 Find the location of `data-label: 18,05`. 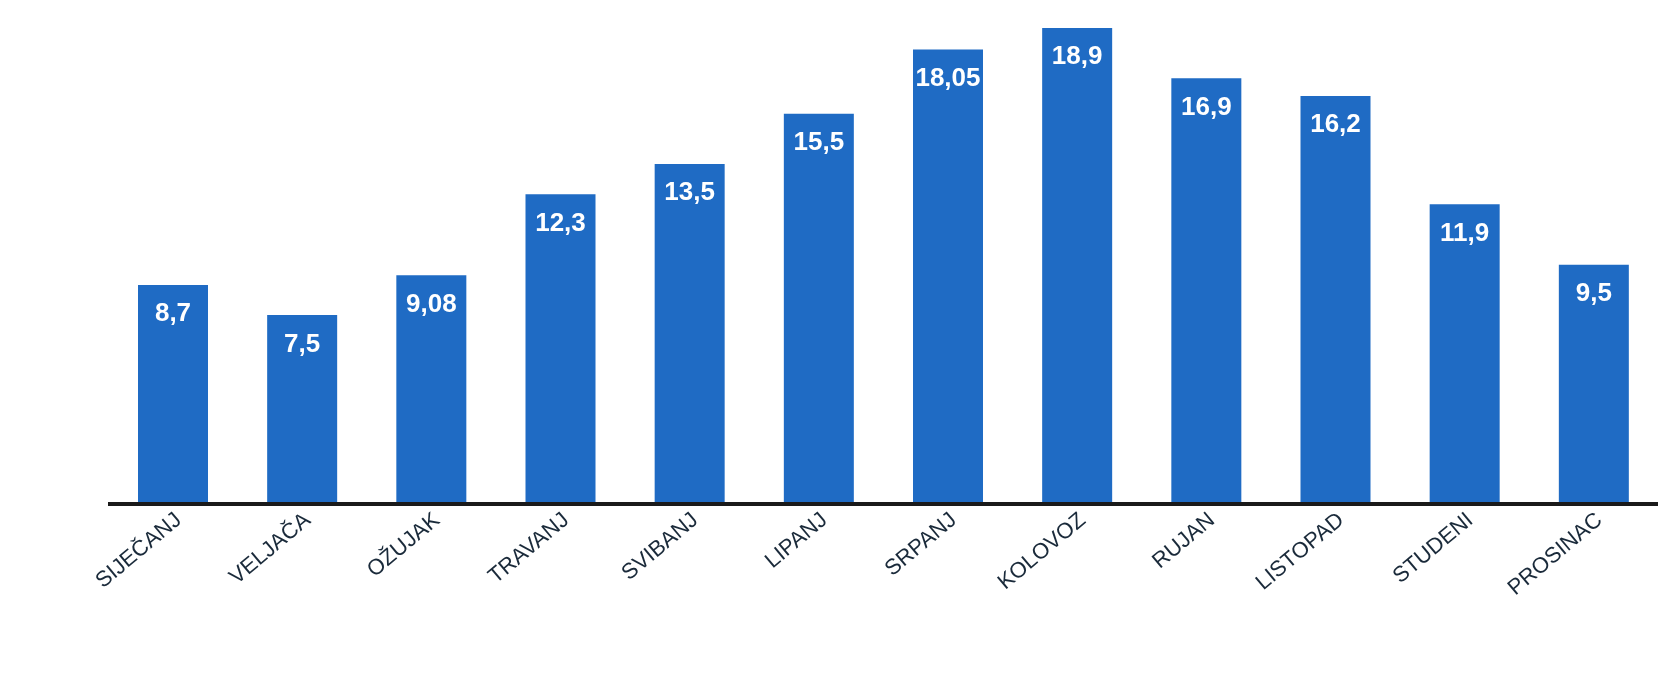

data-label: 18,05 is located at coordinates (948, 76).